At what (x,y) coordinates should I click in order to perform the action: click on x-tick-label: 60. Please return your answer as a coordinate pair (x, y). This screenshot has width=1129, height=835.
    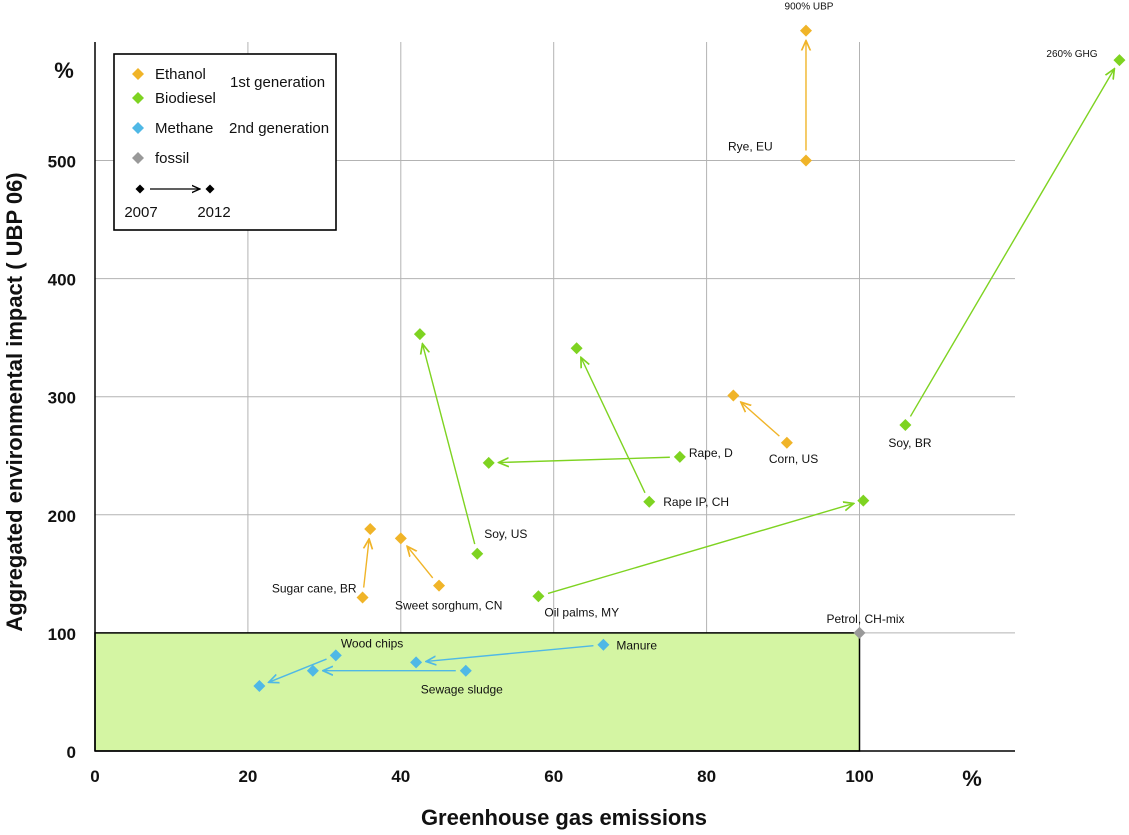
    Looking at the image, I should click on (553, 776).